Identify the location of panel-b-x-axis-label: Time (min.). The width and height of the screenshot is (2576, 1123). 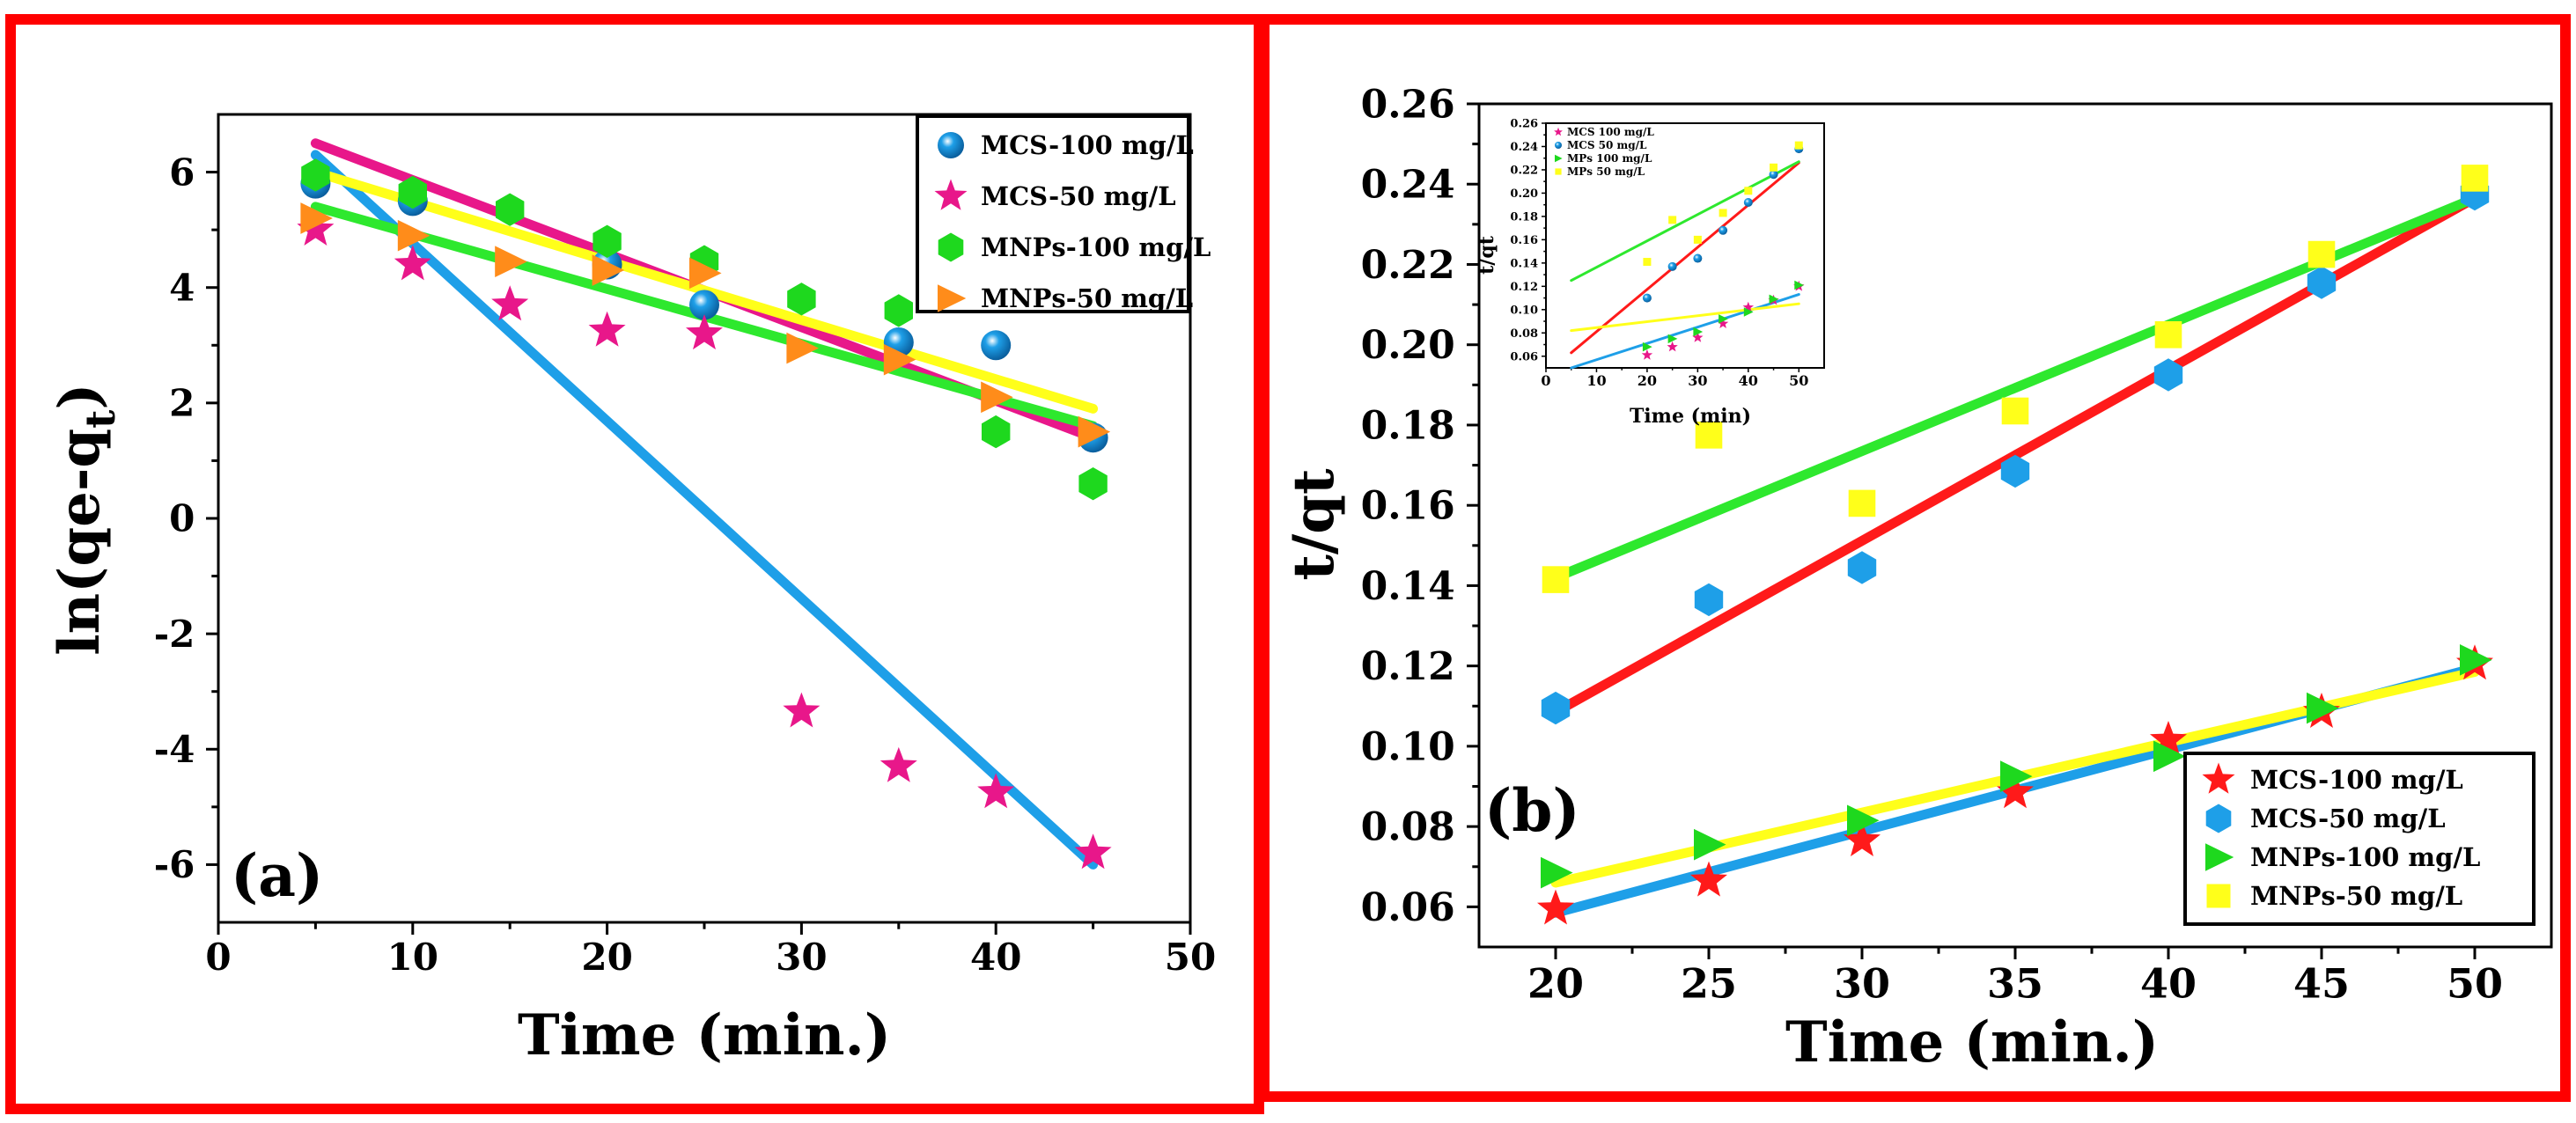
(1972, 1042).